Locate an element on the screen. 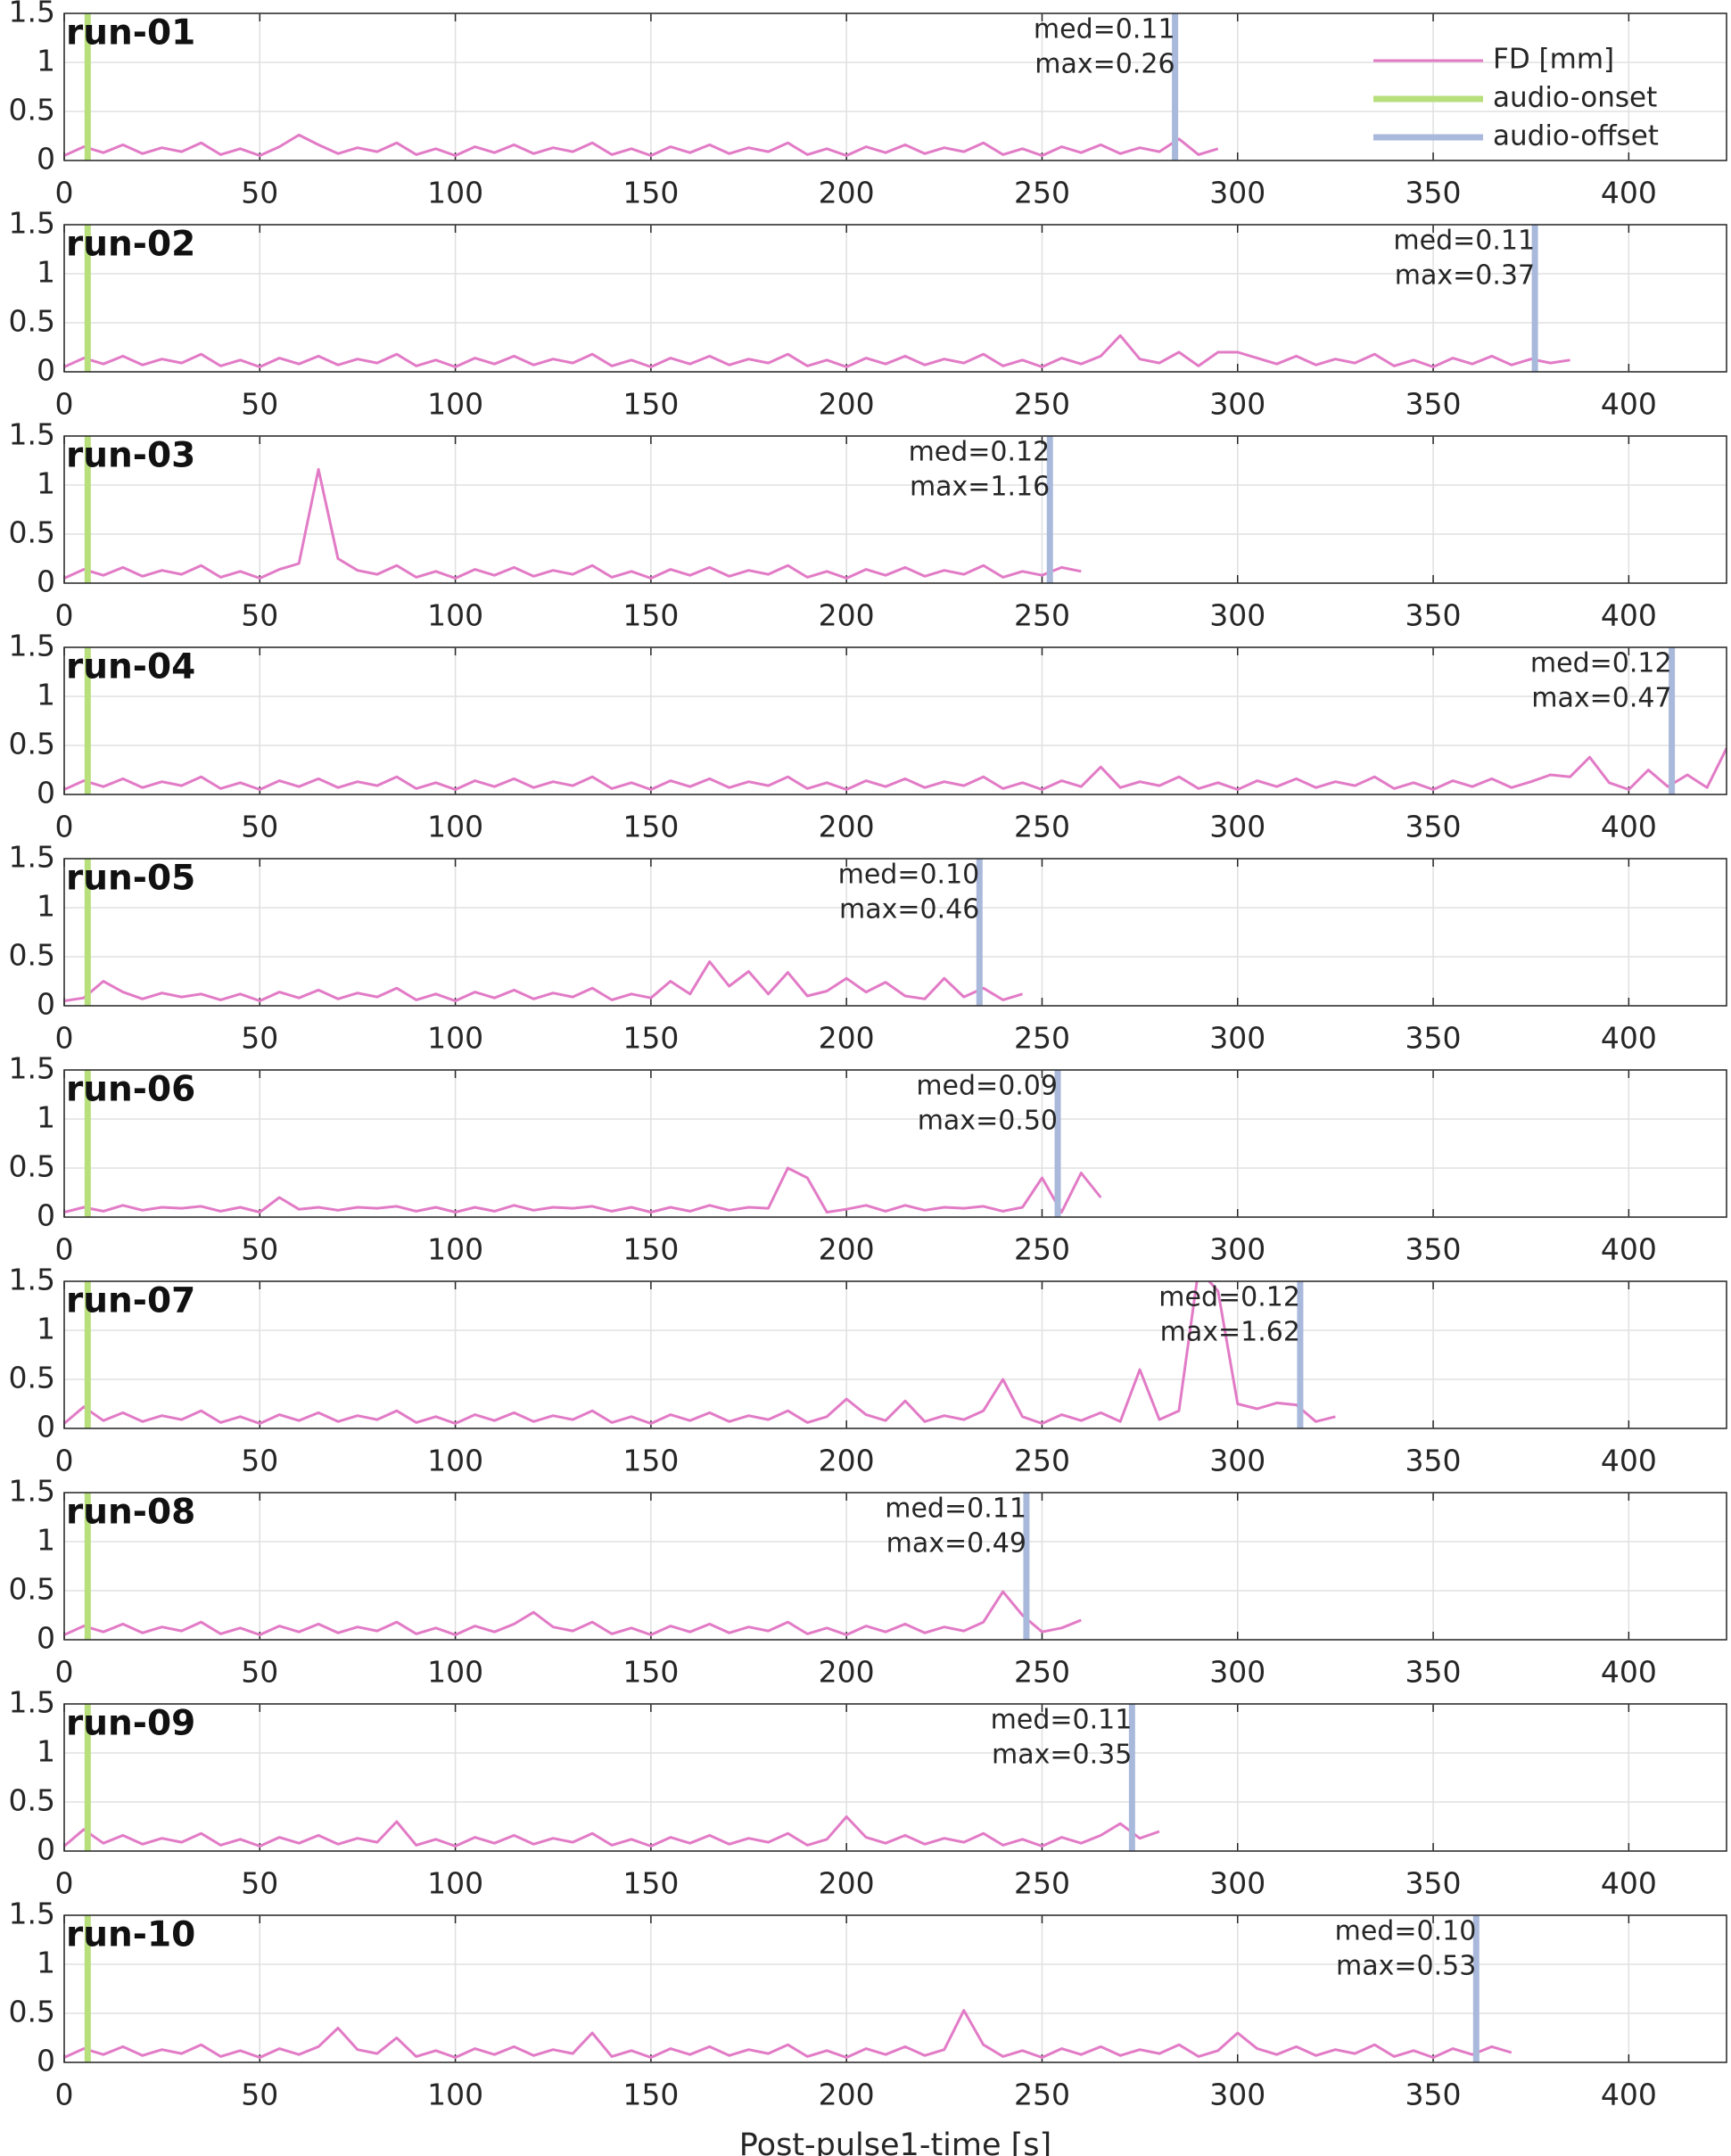 The height and width of the screenshot is (2156, 1731). annotation: max=0.46 is located at coordinates (909, 910).